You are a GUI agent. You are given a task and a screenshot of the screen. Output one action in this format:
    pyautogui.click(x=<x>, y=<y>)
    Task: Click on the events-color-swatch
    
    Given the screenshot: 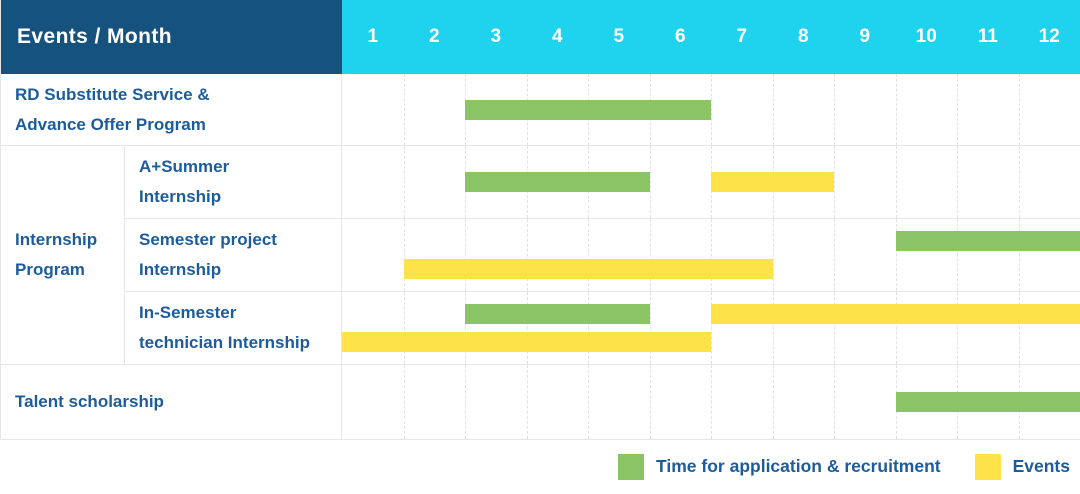 What is the action you would take?
    pyautogui.click(x=987, y=466)
    